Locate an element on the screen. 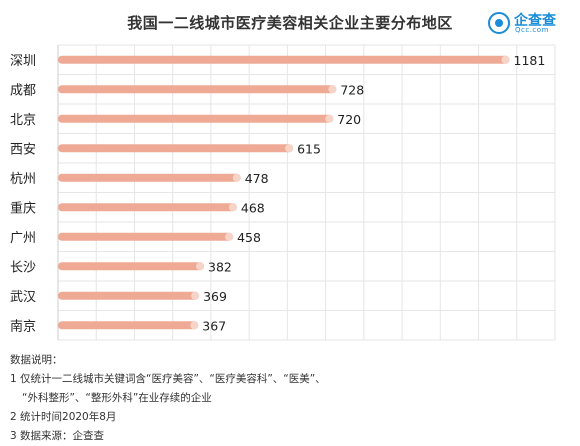 This screenshot has width=580, height=446. notes-line-1-continued: “外科整形”、“整形外科”在业存续的企业 is located at coordinates (117, 398).